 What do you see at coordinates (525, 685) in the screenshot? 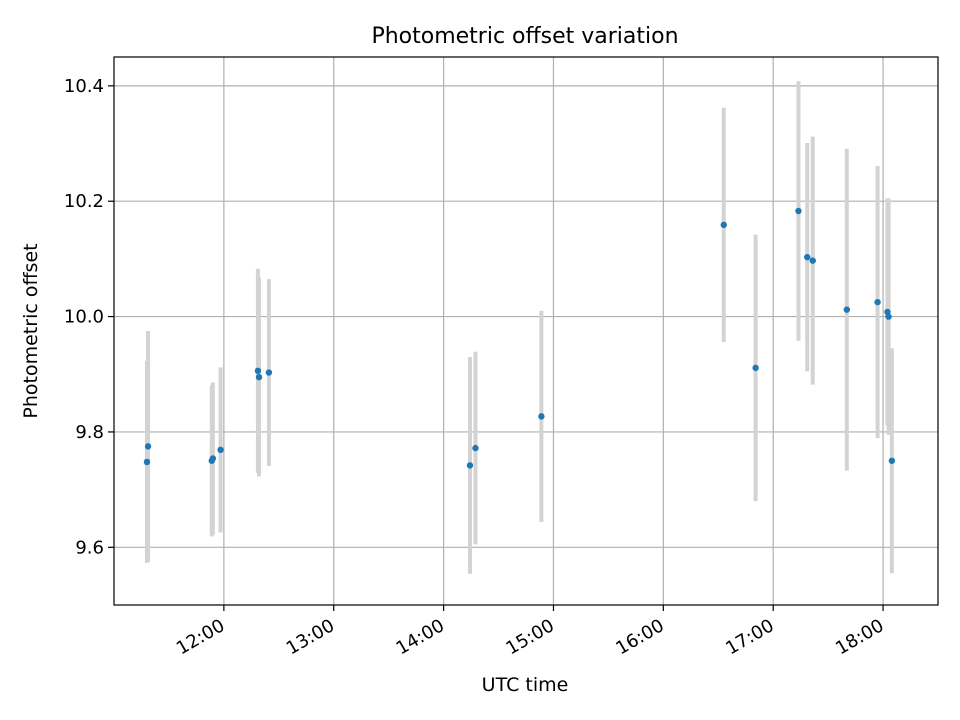
I see `x-axis-label: UTC time` at bounding box center [525, 685].